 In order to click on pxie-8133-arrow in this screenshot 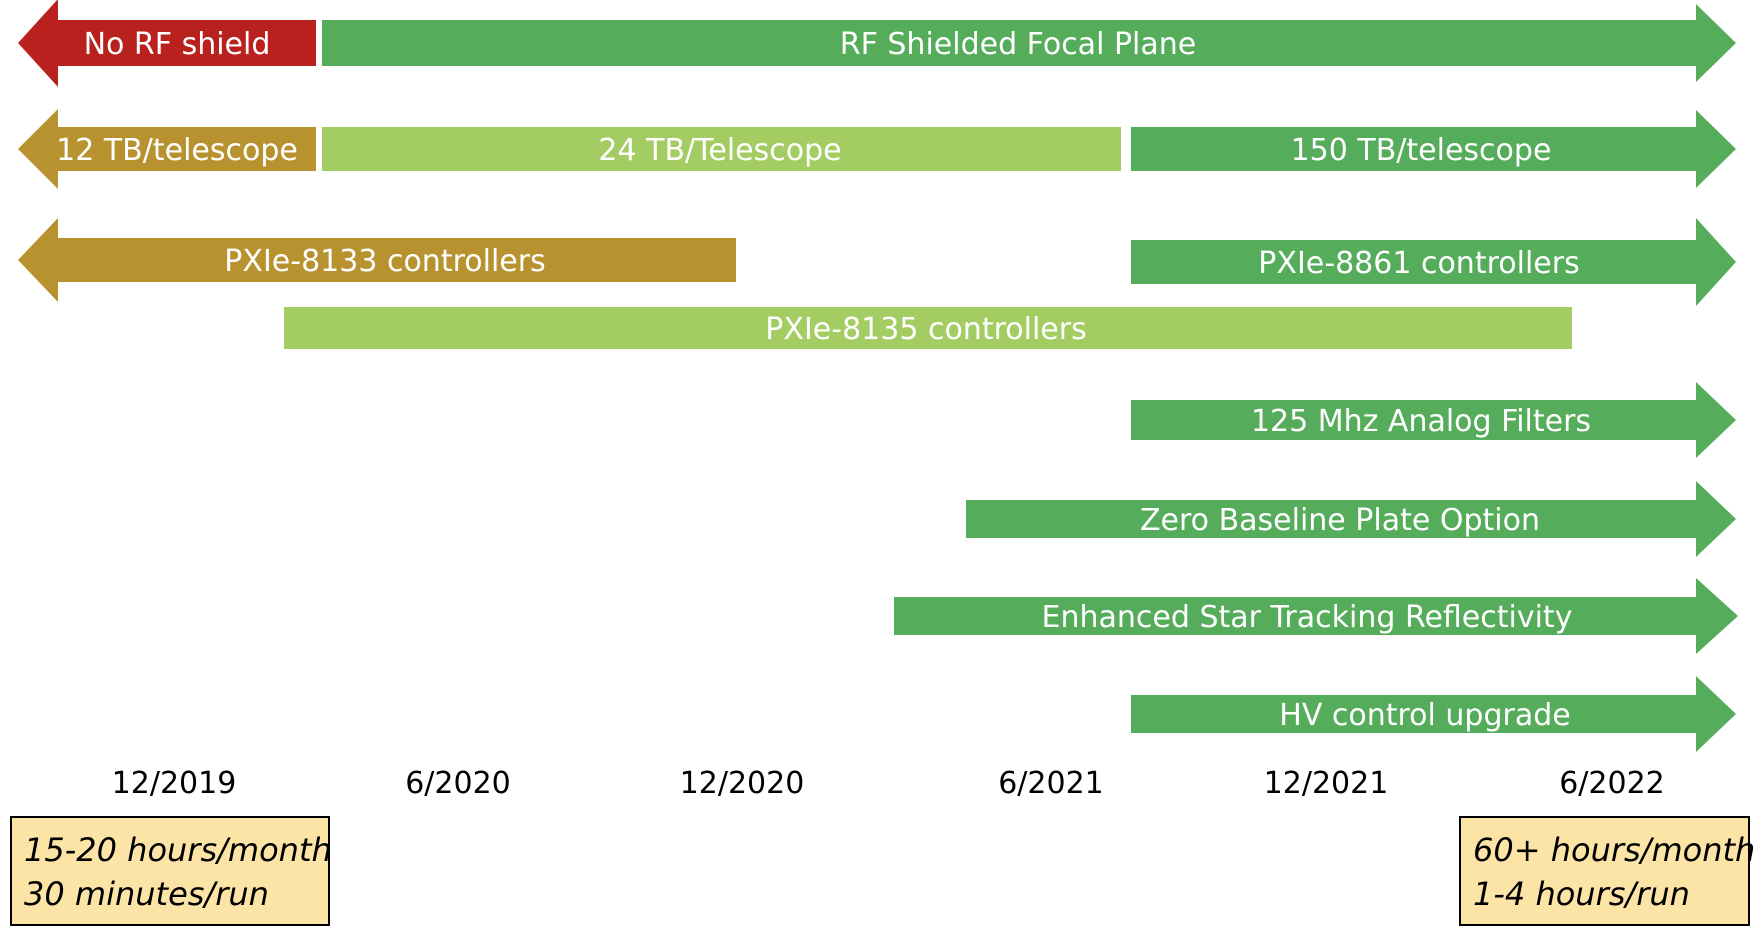, I will do `click(377, 260)`.